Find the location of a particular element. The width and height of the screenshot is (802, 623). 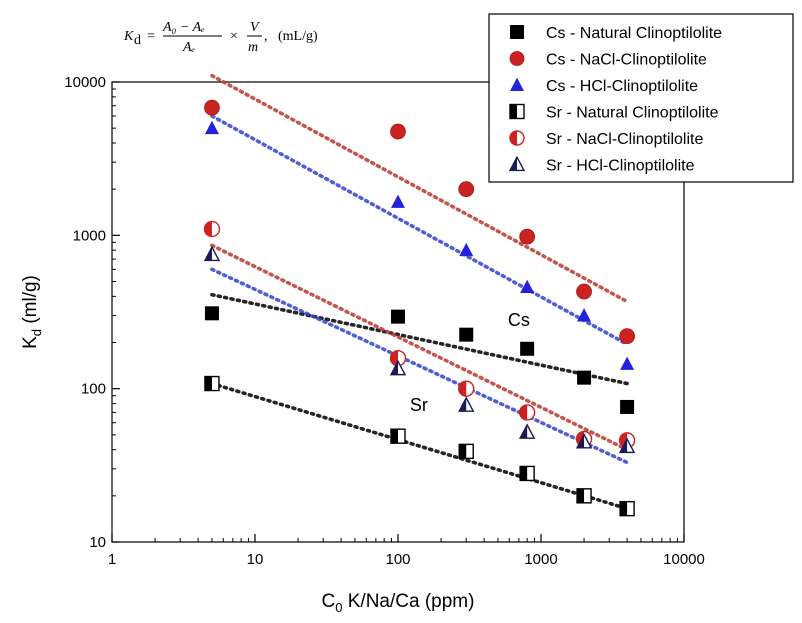

formula-frac1-den: Aₑ is located at coordinates (189, 47).